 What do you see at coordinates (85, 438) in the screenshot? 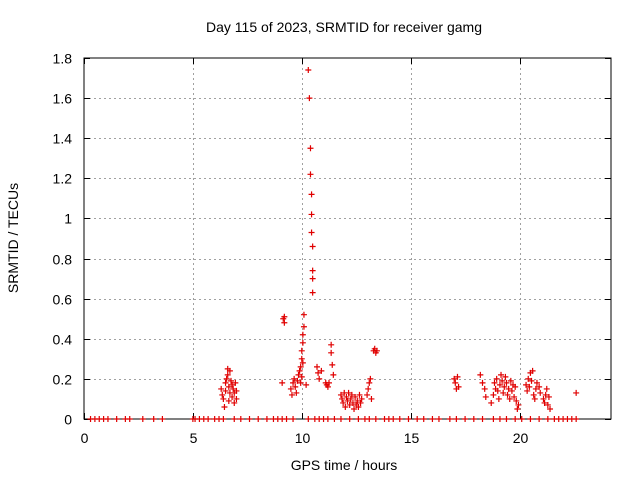
I see `x-tick-label: 0` at bounding box center [85, 438].